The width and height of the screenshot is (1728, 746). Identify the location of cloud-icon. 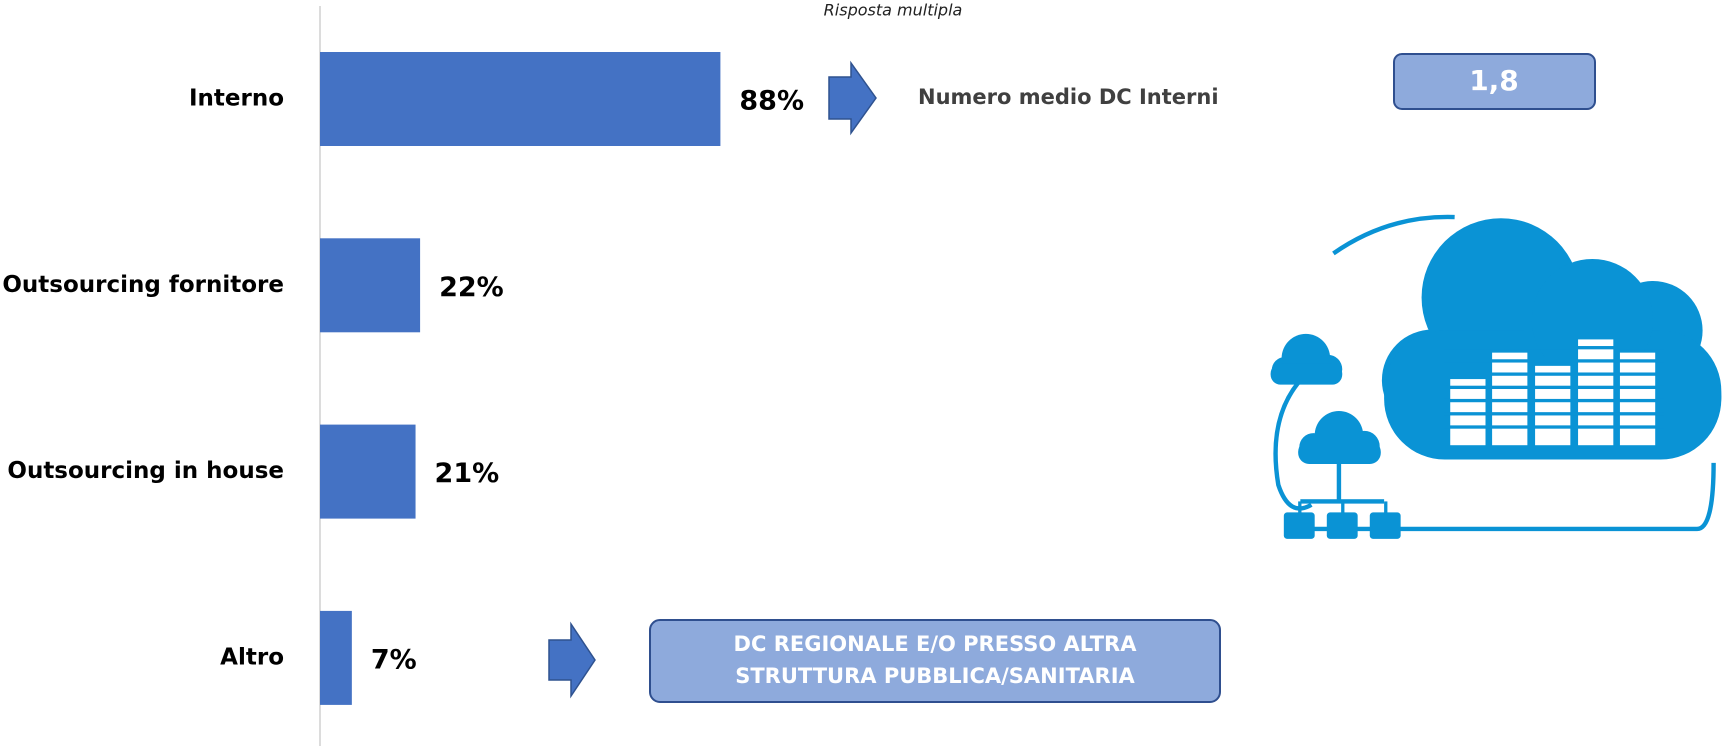
(1496, 376).